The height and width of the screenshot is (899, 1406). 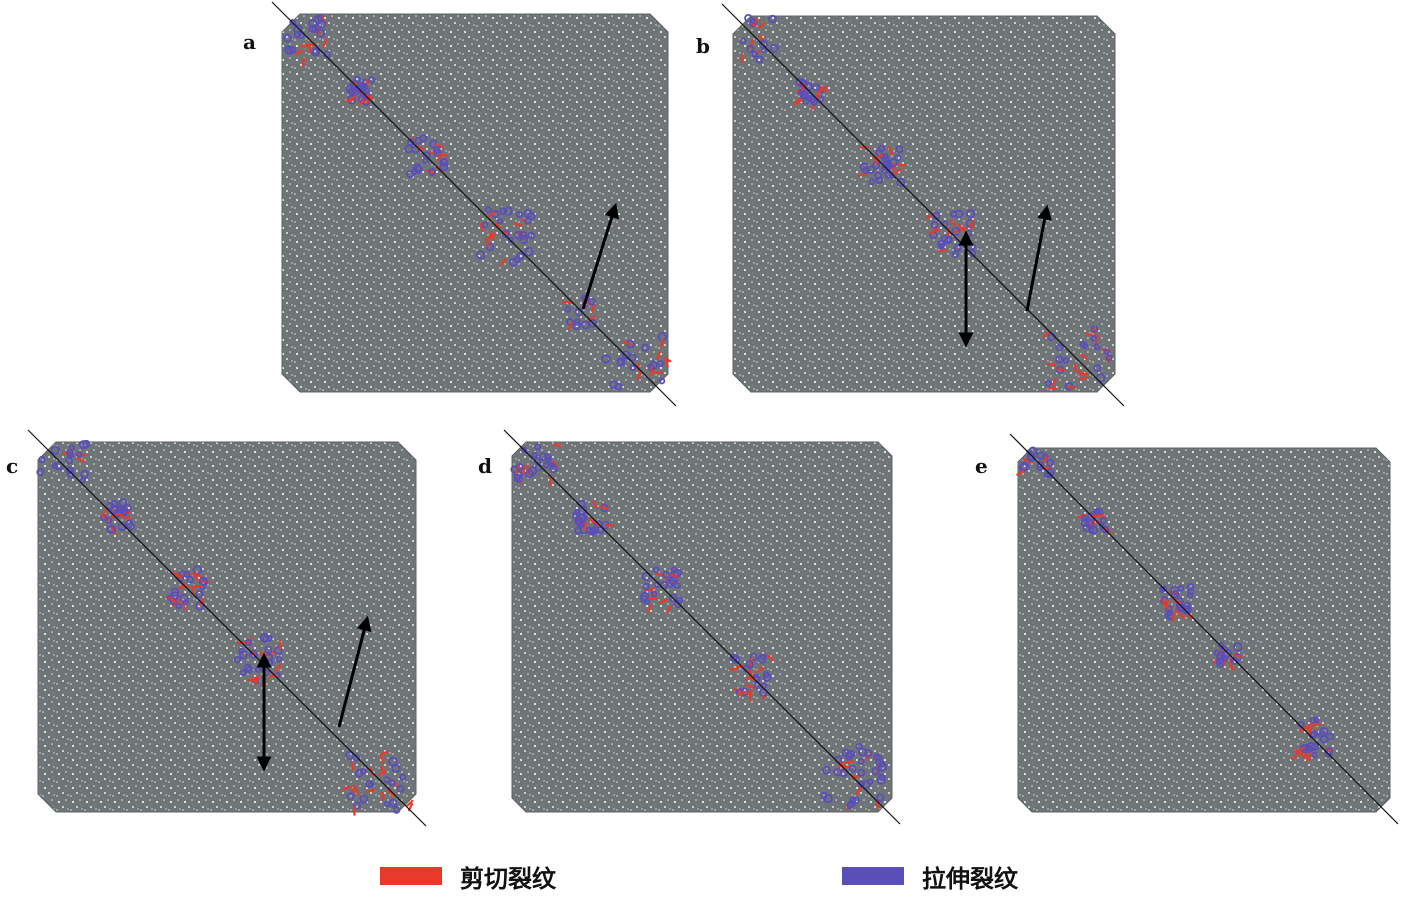 I want to click on specimen-panel-c, so click(x=227, y=628).